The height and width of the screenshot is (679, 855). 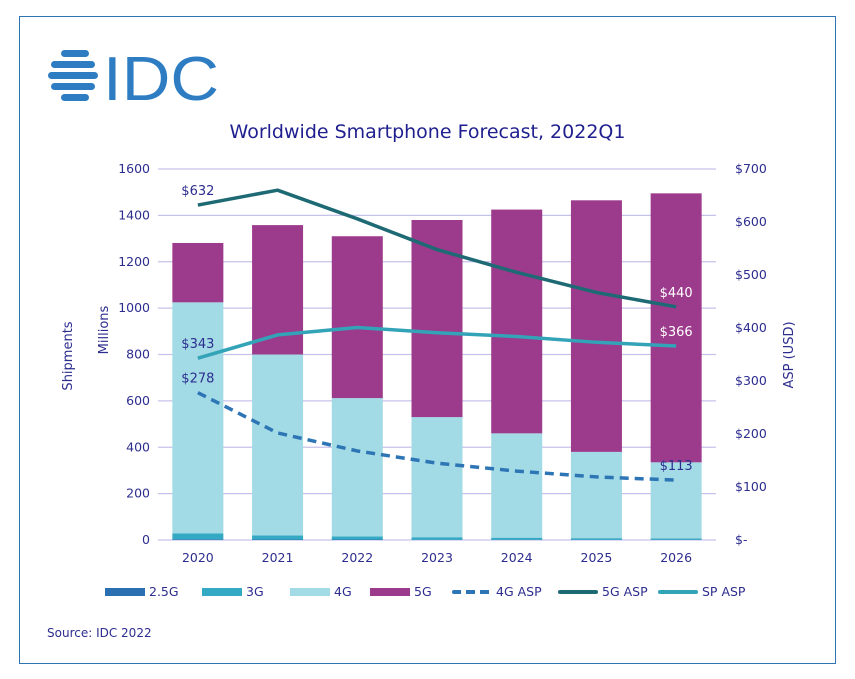 I want to click on y-tick-label: 200, so click(x=138, y=493).